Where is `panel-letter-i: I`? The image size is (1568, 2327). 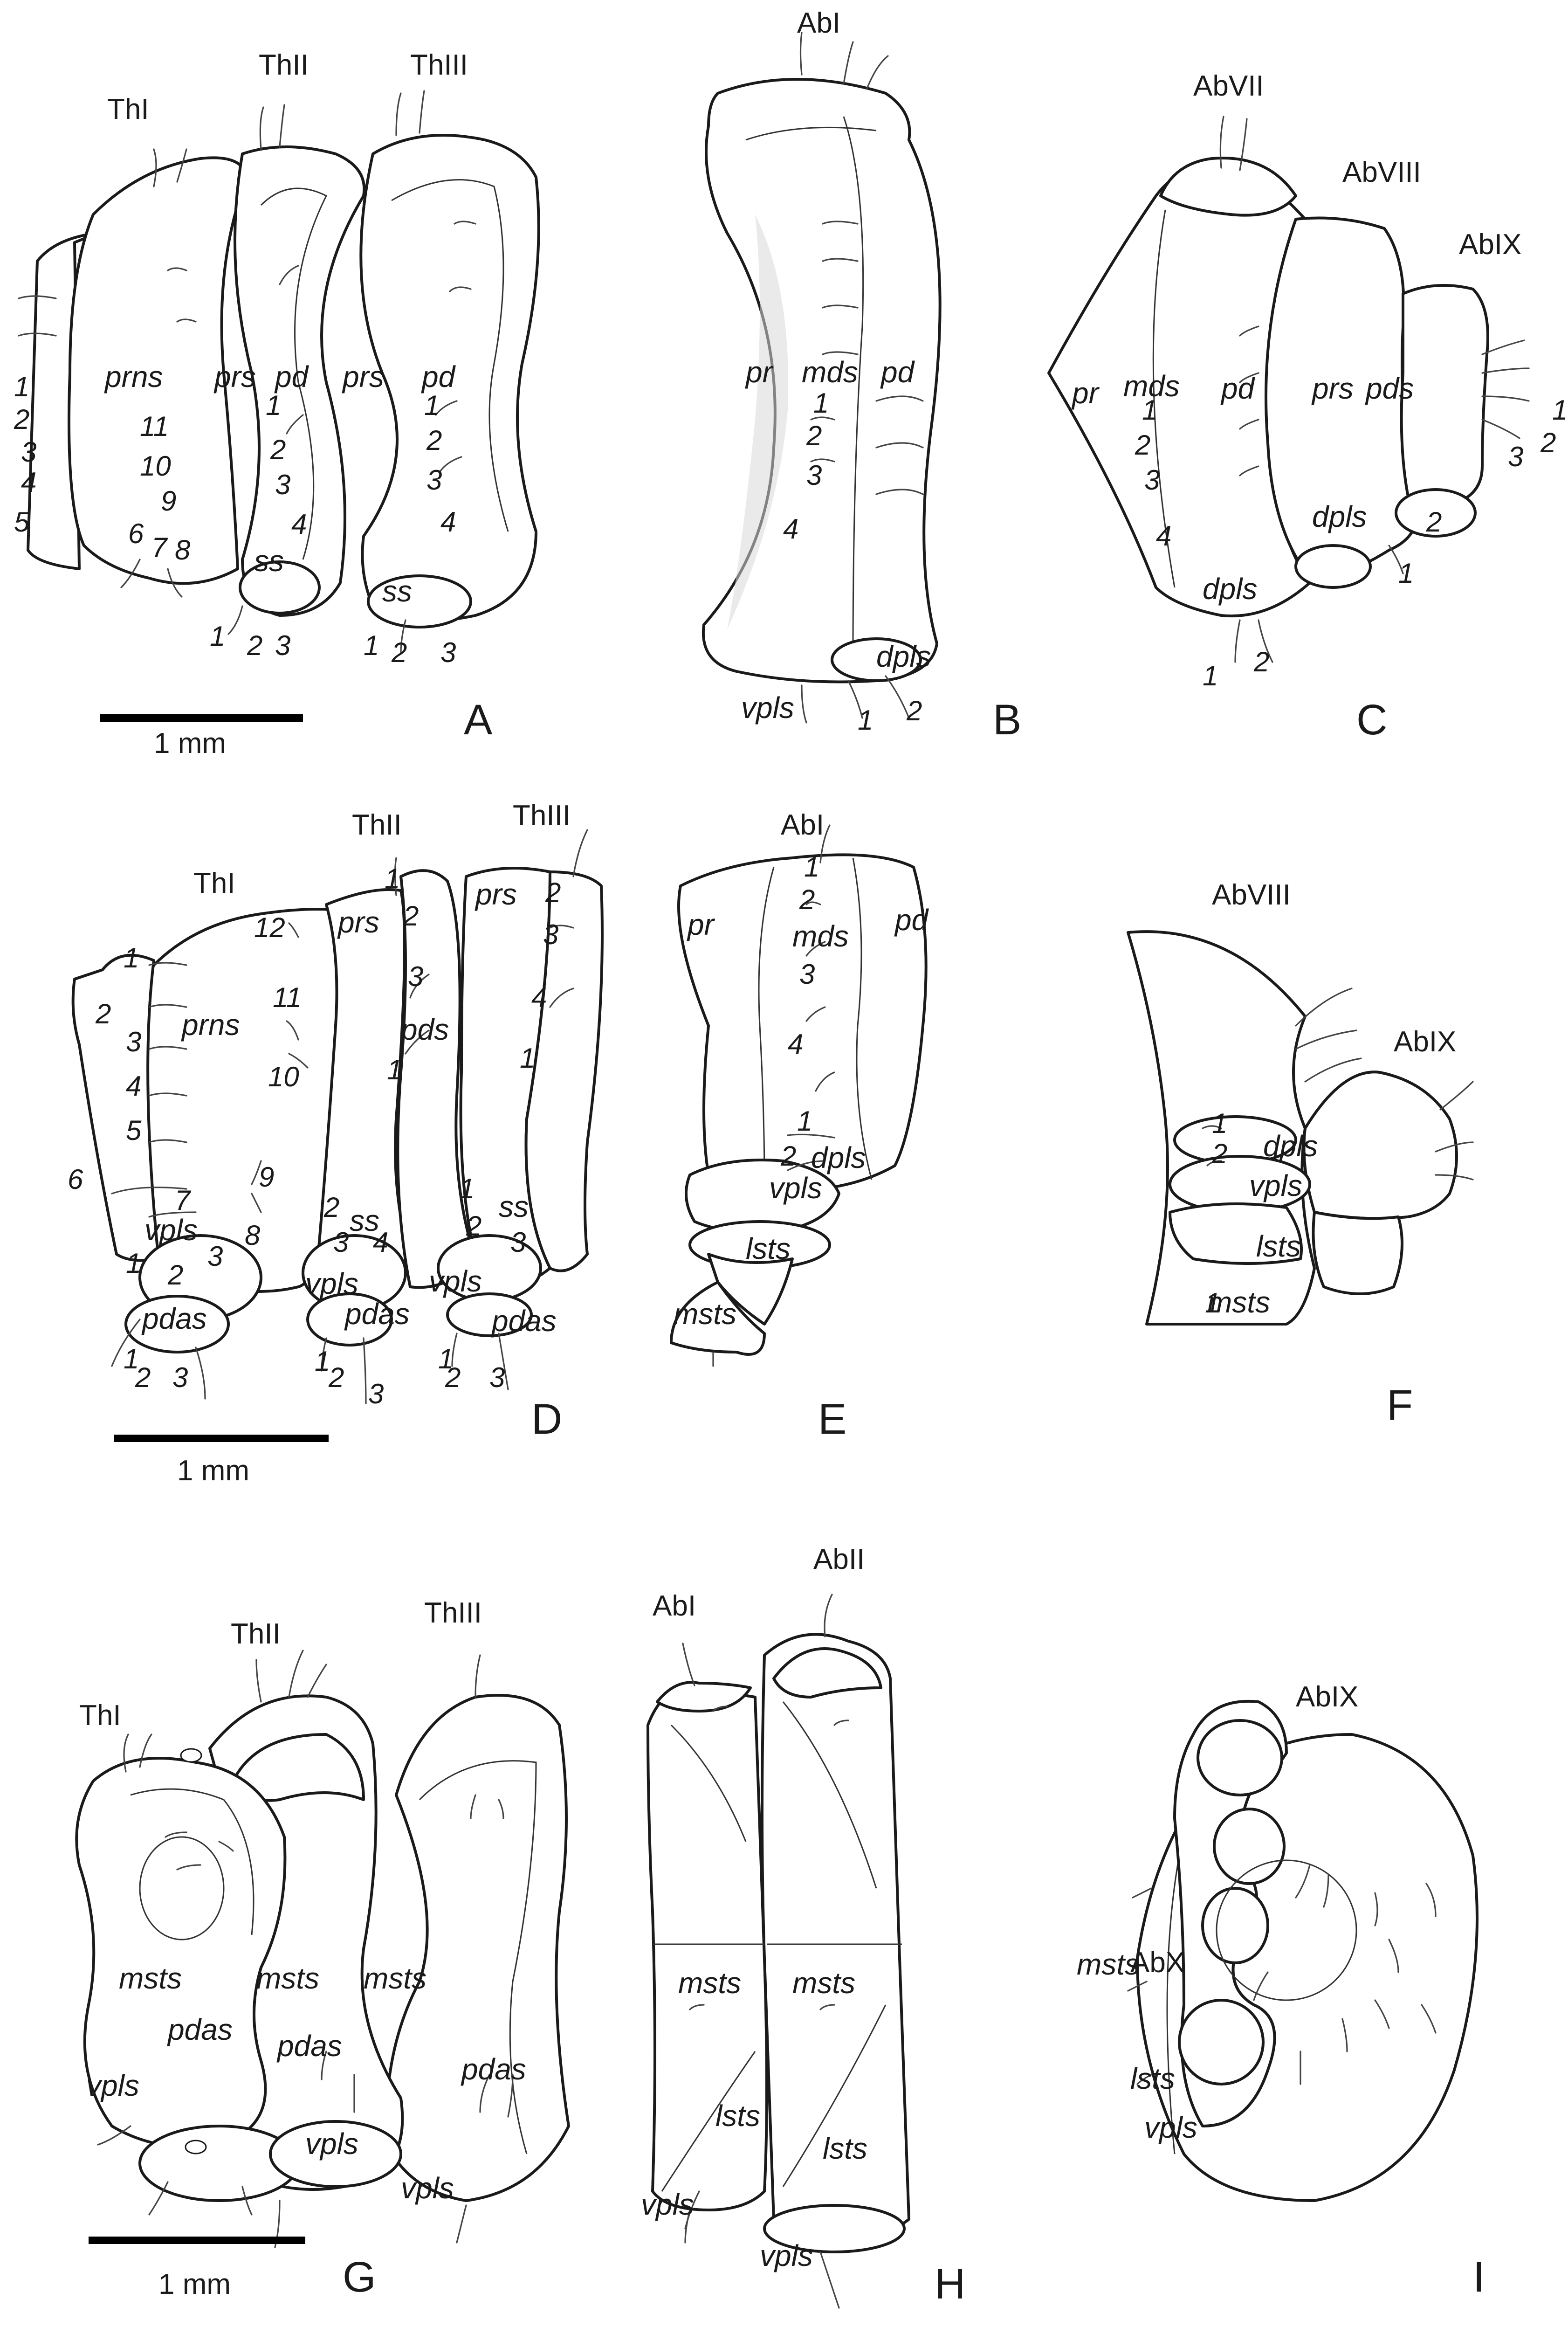
panel-letter-i: I is located at coordinates (1479, 2277).